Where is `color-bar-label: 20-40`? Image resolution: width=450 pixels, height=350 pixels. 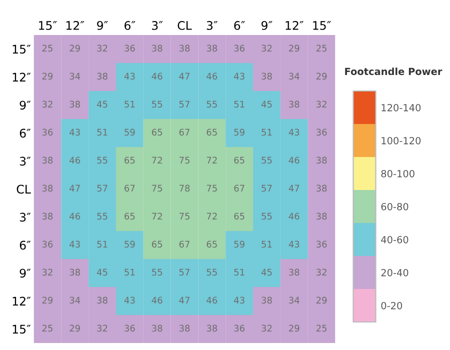 color-bar-label: 20-40 is located at coordinates (394, 272).